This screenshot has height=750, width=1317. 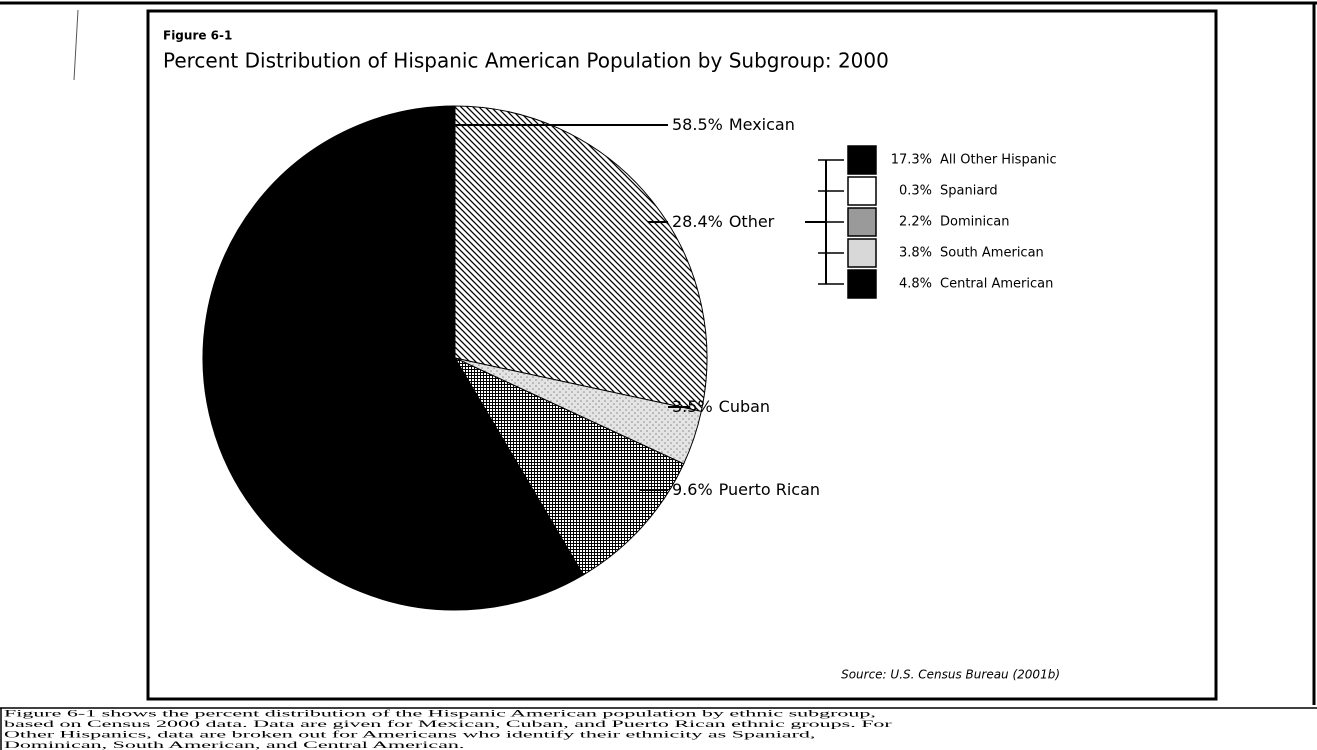 What do you see at coordinates (915, 253) in the screenshot?
I see `legend-value: 3.8%` at bounding box center [915, 253].